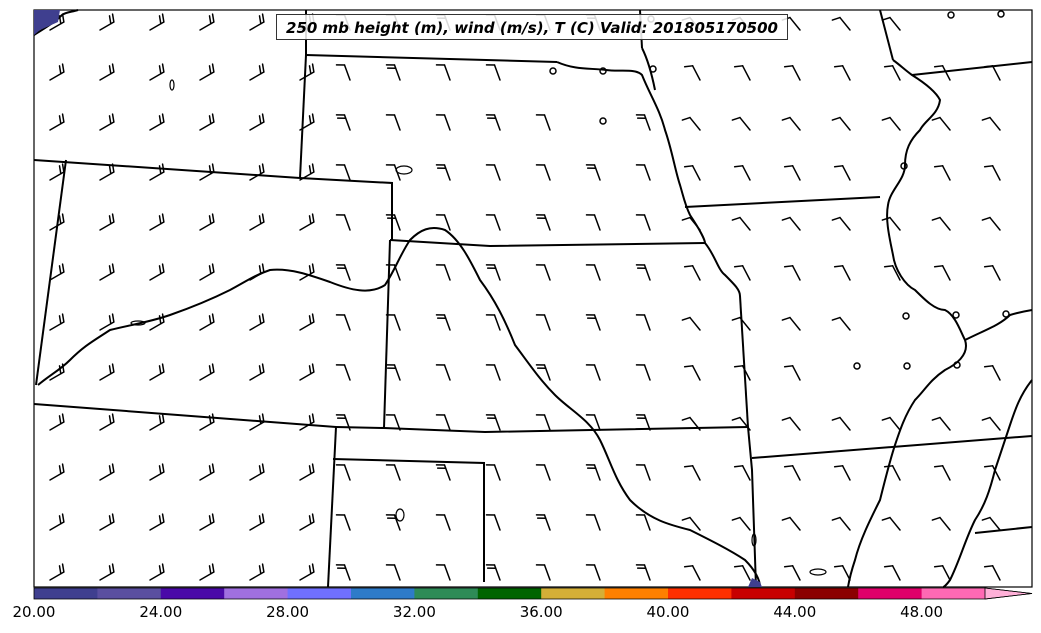  I want to click on colorbar, so click(533, 593).